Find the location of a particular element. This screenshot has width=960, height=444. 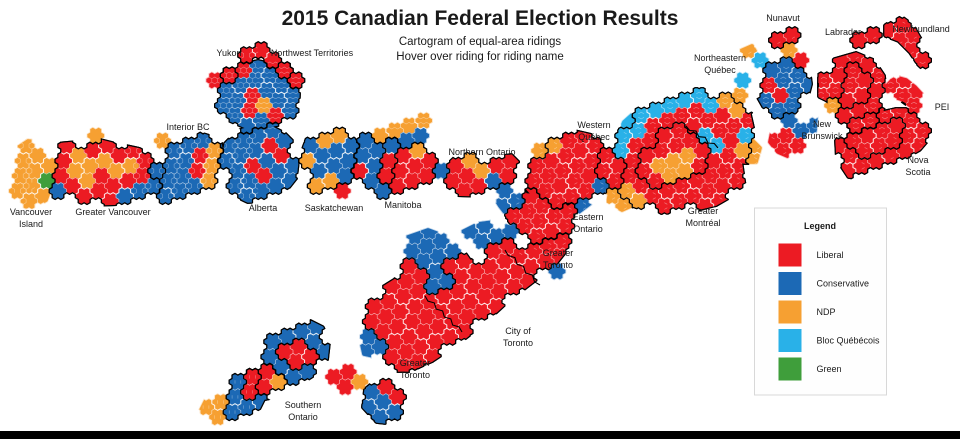

svg-text: Brunswick is located at coordinates (822, 136).